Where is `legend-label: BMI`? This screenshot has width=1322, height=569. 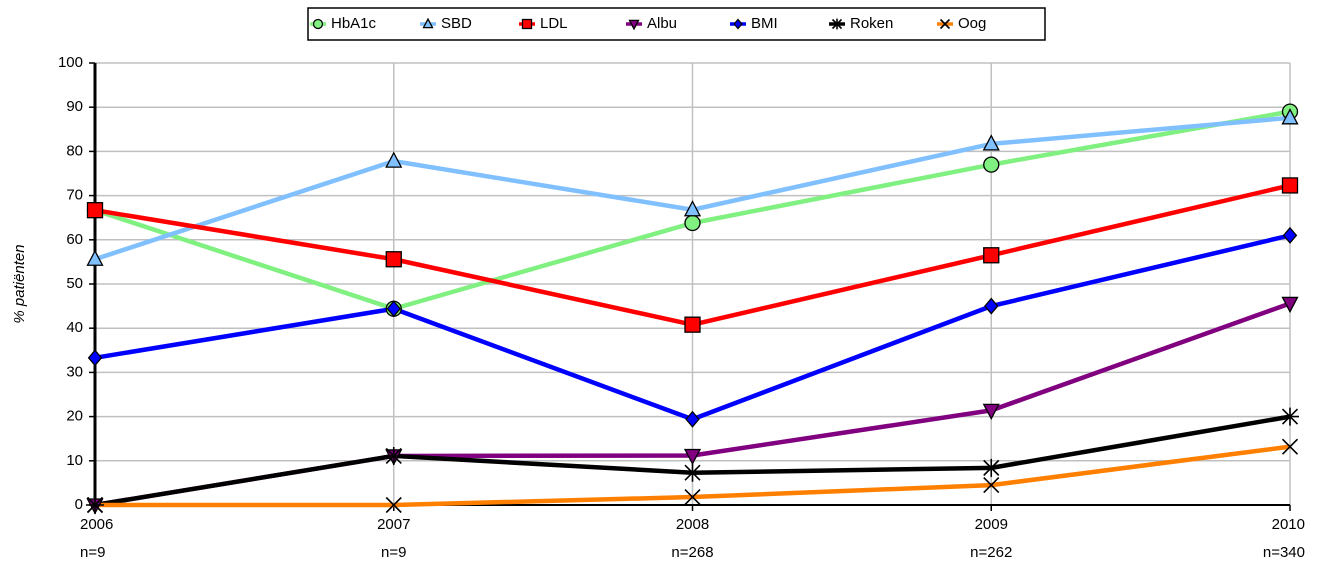 legend-label: BMI is located at coordinates (764, 23).